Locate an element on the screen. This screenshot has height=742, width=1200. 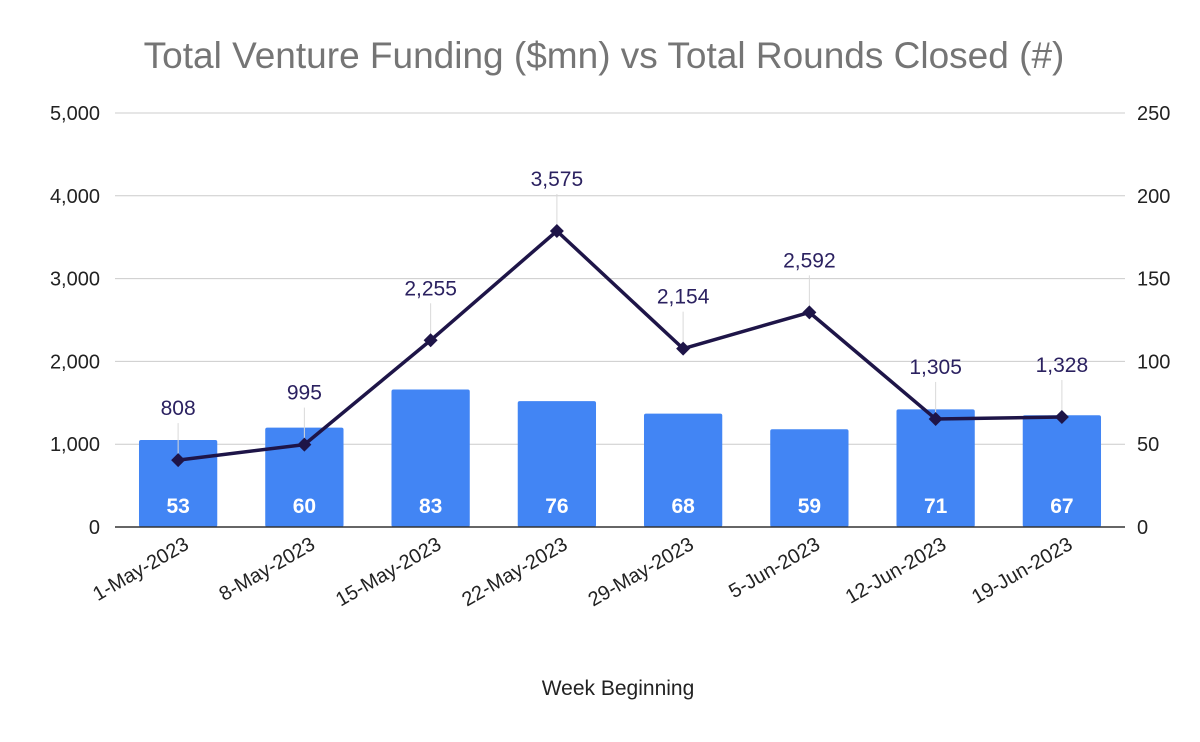
x-tick-label: 5-Jun-2023 is located at coordinates (774, 568).